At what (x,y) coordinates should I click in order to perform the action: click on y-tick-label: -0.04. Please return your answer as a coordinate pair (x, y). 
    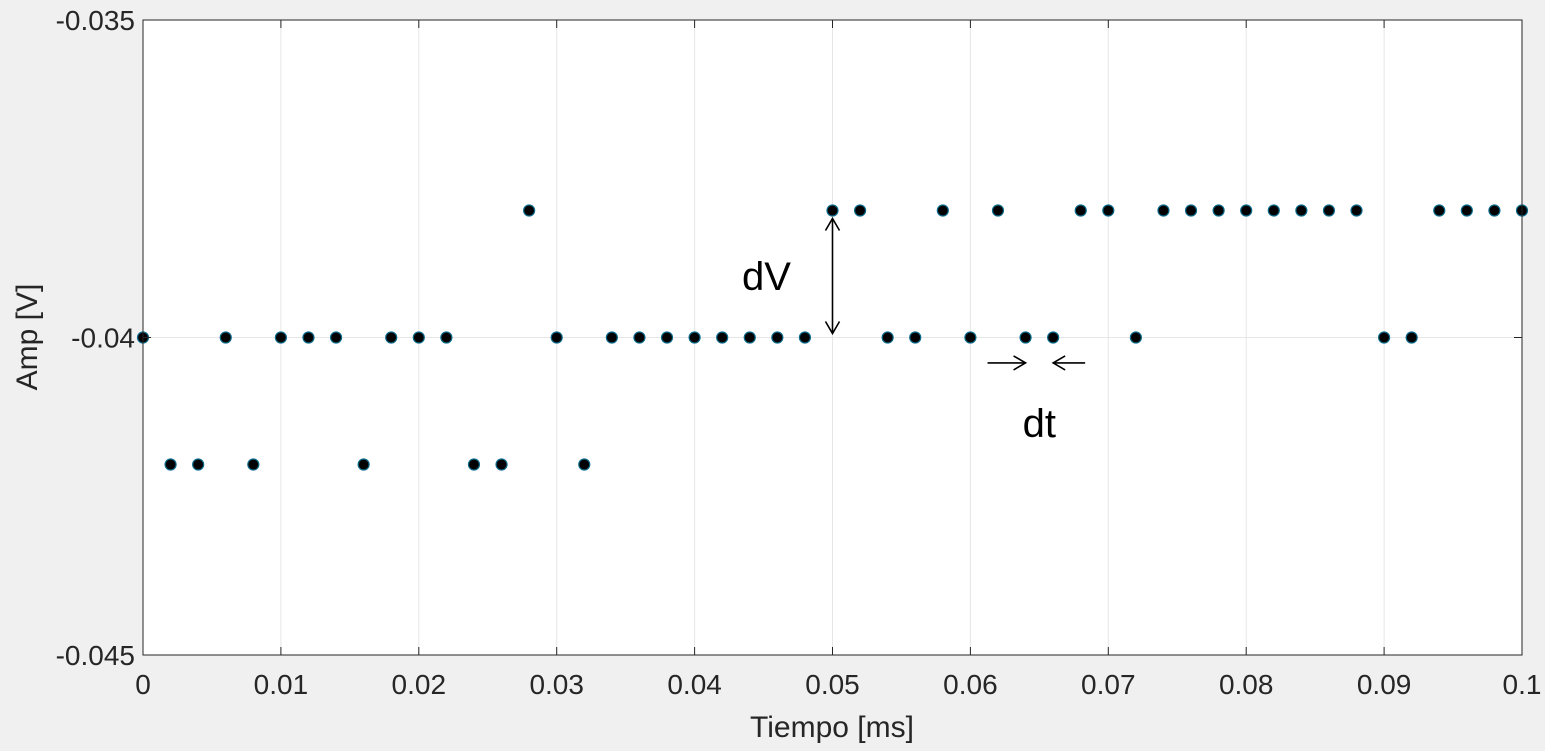
    Looking at the image, I should click on (103, 338).